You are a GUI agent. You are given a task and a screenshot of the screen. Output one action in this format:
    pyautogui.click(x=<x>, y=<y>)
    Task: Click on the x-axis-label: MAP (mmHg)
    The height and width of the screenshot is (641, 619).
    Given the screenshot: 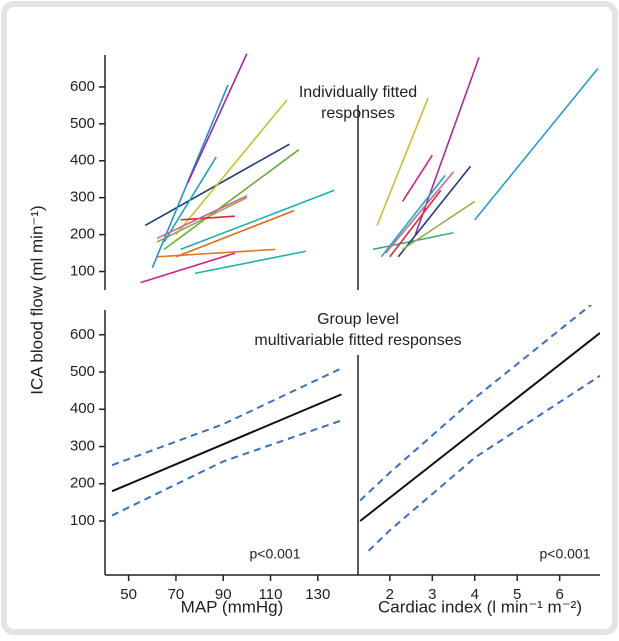 What is the action you would take?
    pyautogui.click(x=232, y=606)
    